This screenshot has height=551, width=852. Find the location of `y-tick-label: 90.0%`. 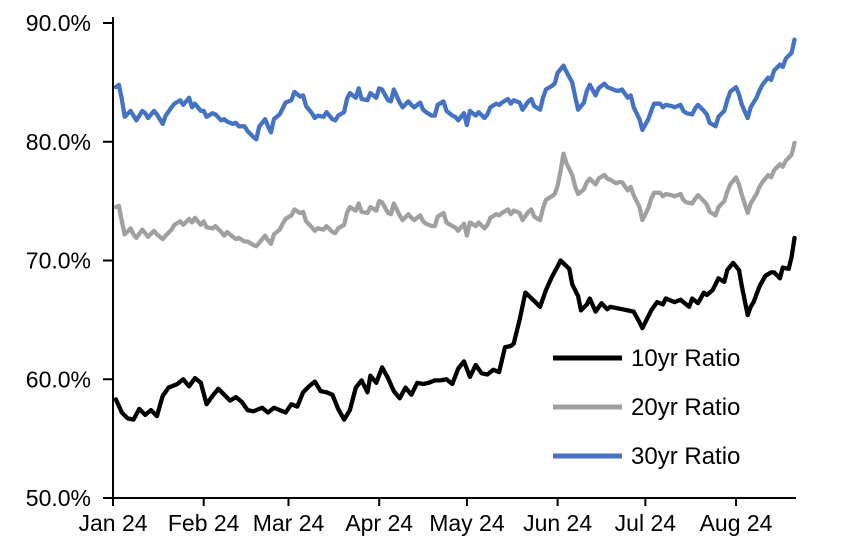

y-tick-label: 90.0% is located at coordinates (58, 23).